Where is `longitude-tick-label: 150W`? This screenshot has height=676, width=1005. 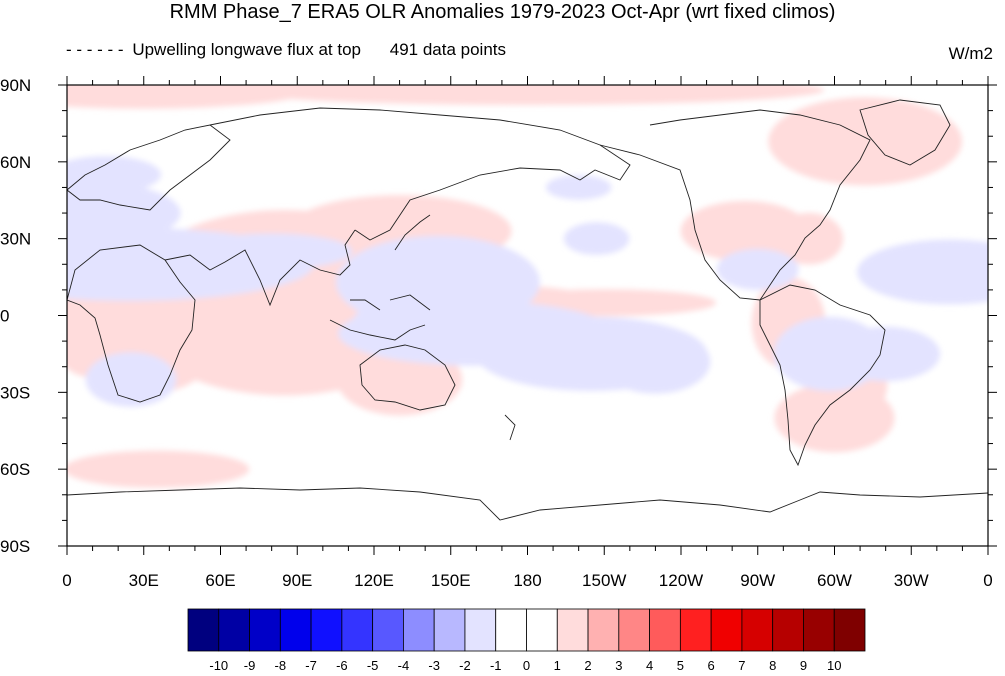
longitude-tick-label: 150W is located at coordinates (604, 580).